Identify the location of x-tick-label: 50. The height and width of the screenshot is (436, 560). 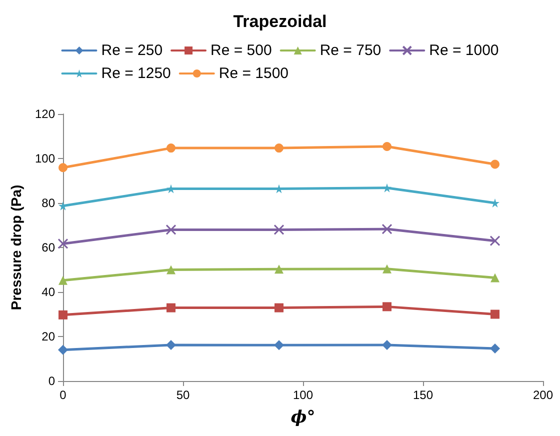
(183, 395).